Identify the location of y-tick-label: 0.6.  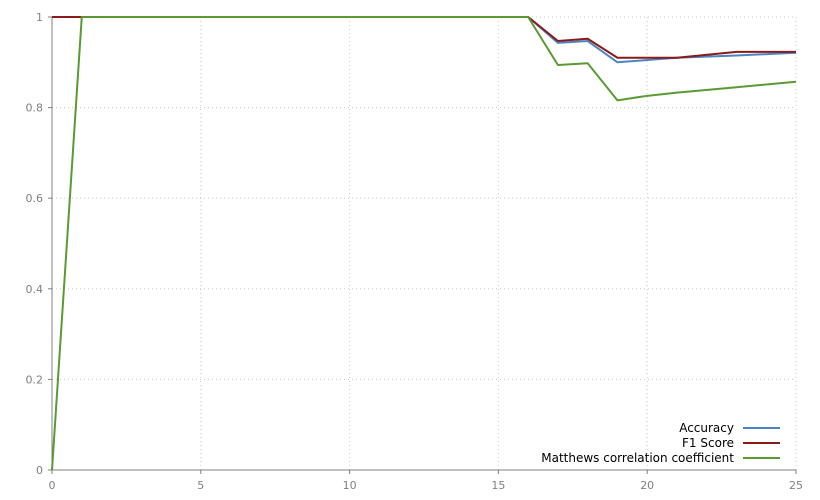
(35, 198).